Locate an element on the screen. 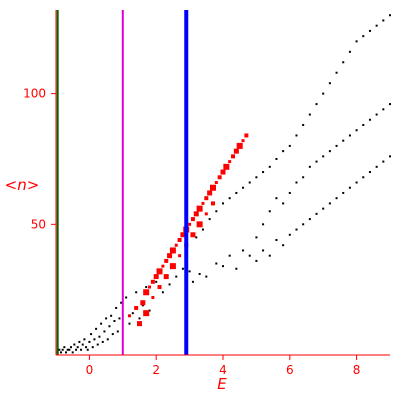 The height and width of the screenshot is (400, 400). x-tick-label: 6 is located at coordinates (290, 370).